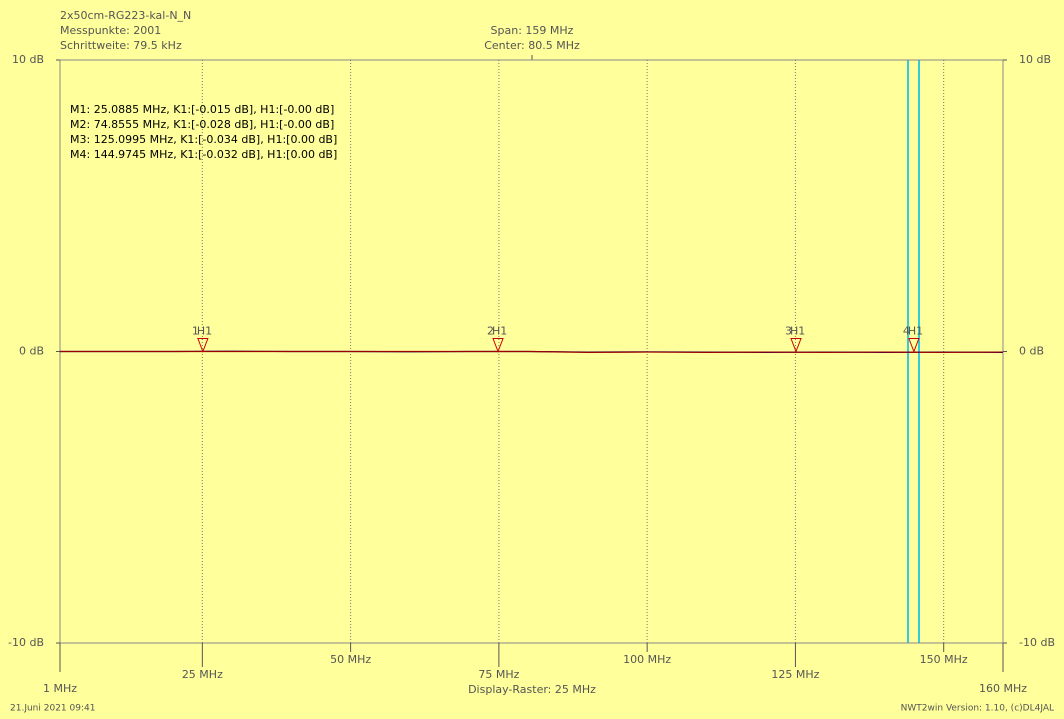 This screenshot has width=1064, height=719. I want to click on x-tick-label: 150 MHz, so click(944, 659).